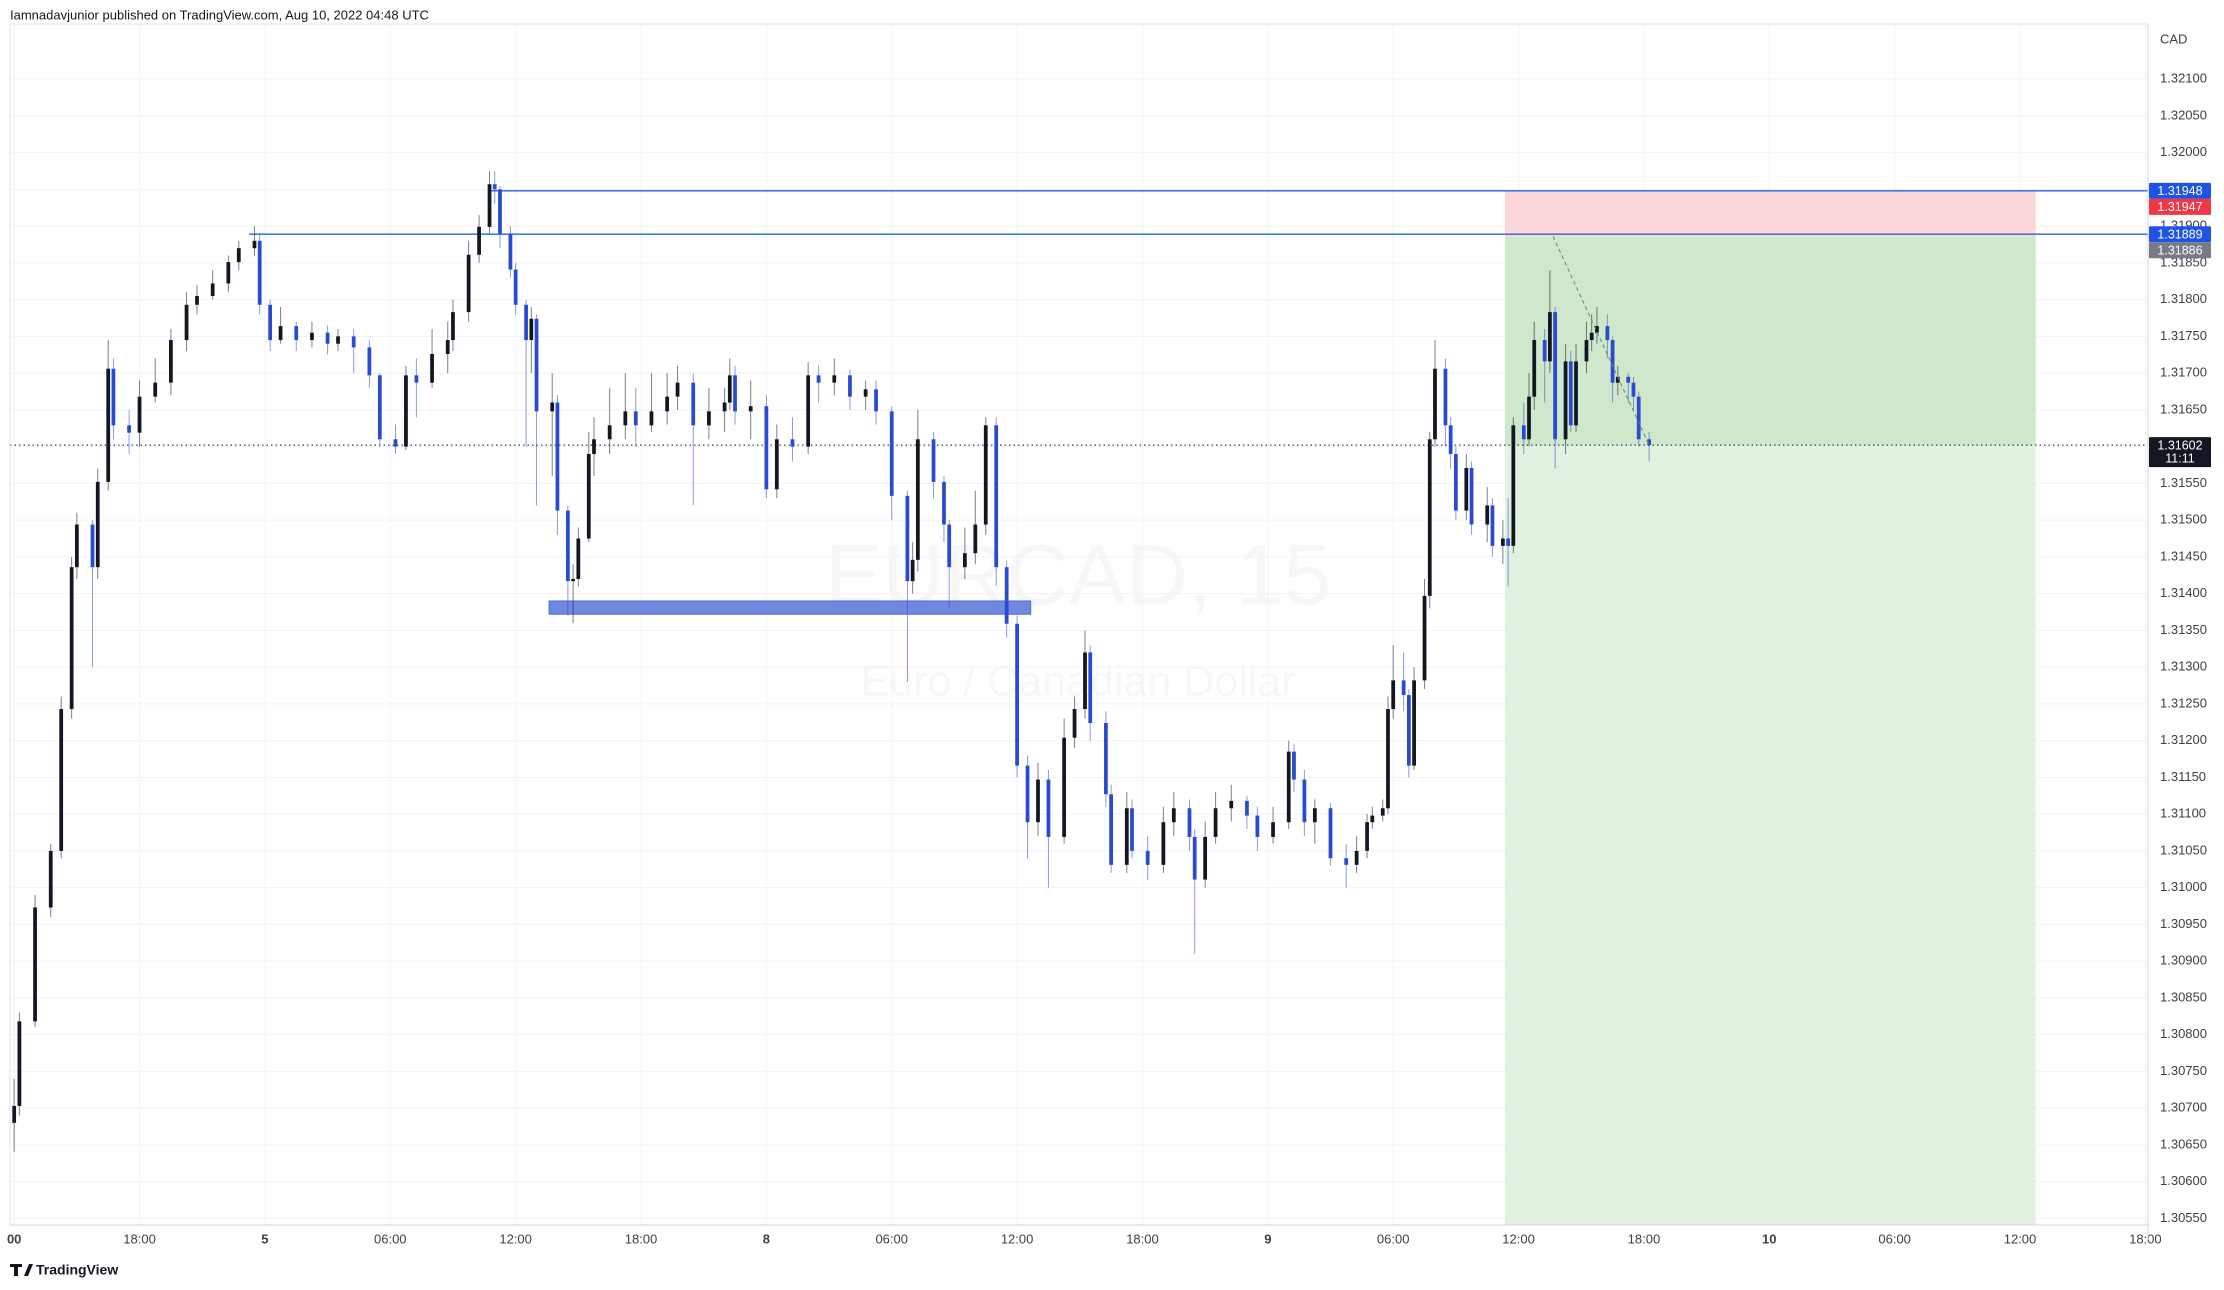  Describe the element at coordinates (2183, 666) in the screenshot. I see `y-tick-label: 1.31300` at that location.